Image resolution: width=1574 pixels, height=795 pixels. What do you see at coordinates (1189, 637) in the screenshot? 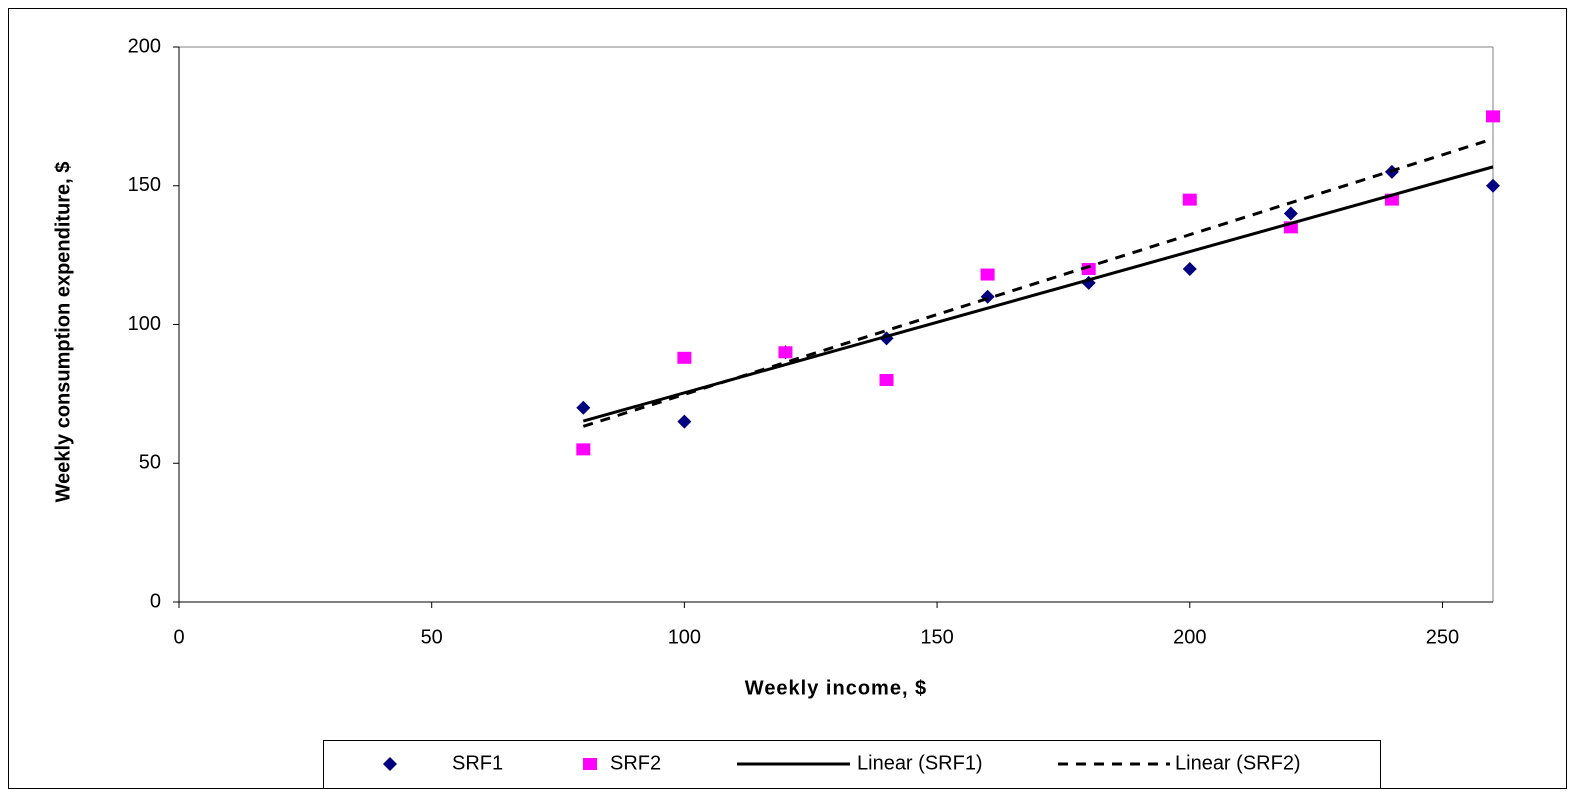
I see `x-tick-label: 200` at bounding box center [1189, 637].